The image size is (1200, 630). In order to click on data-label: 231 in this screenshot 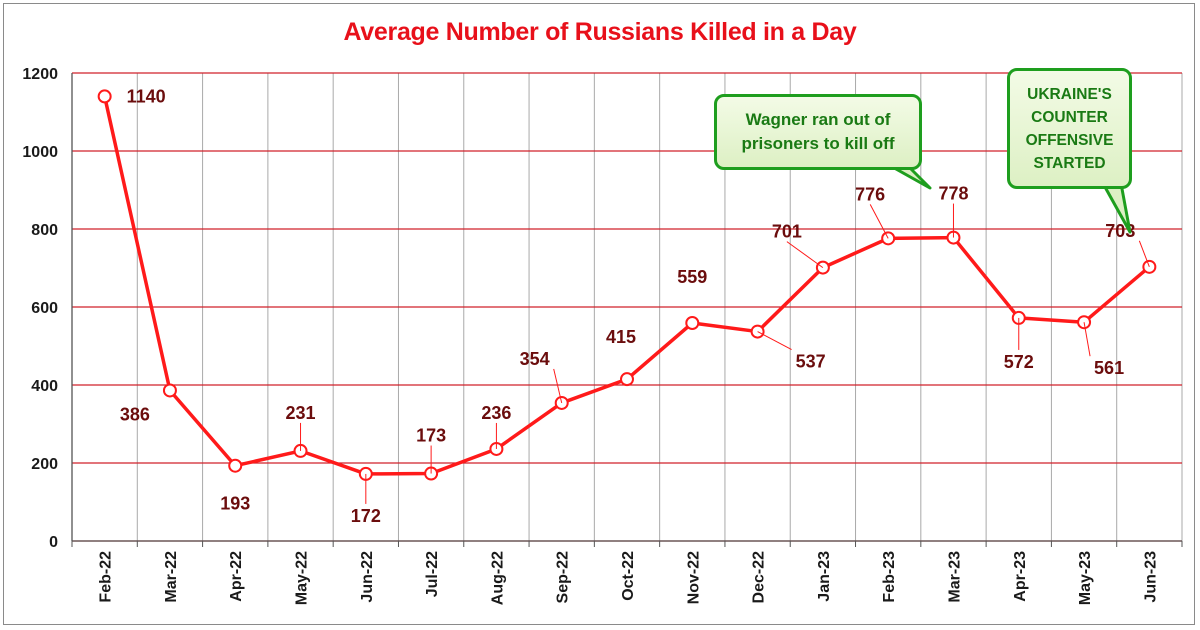, I will do `click(301, 413)`.